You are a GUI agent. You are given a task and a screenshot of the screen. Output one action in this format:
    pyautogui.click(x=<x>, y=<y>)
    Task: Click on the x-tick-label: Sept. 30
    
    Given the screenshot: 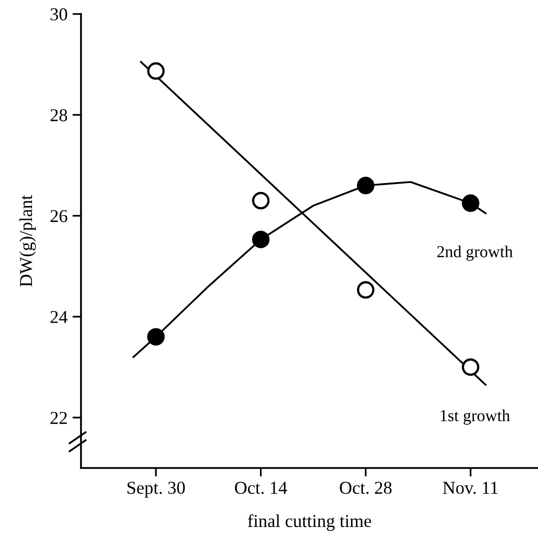 What is the action you would take?
    pyautogui.click(x=156, y=490)
    